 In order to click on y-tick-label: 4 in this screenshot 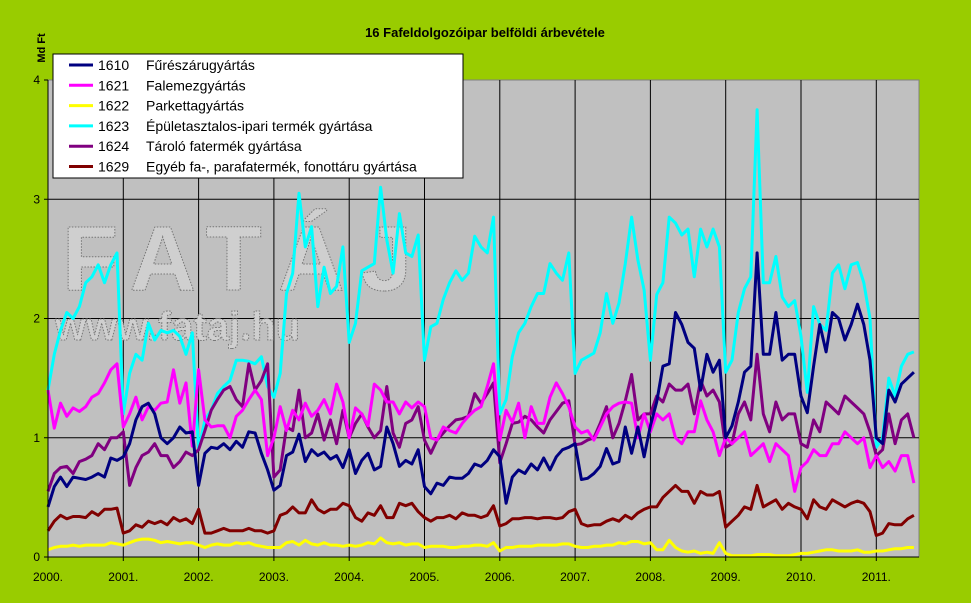, I will do `click(36, 80)`.